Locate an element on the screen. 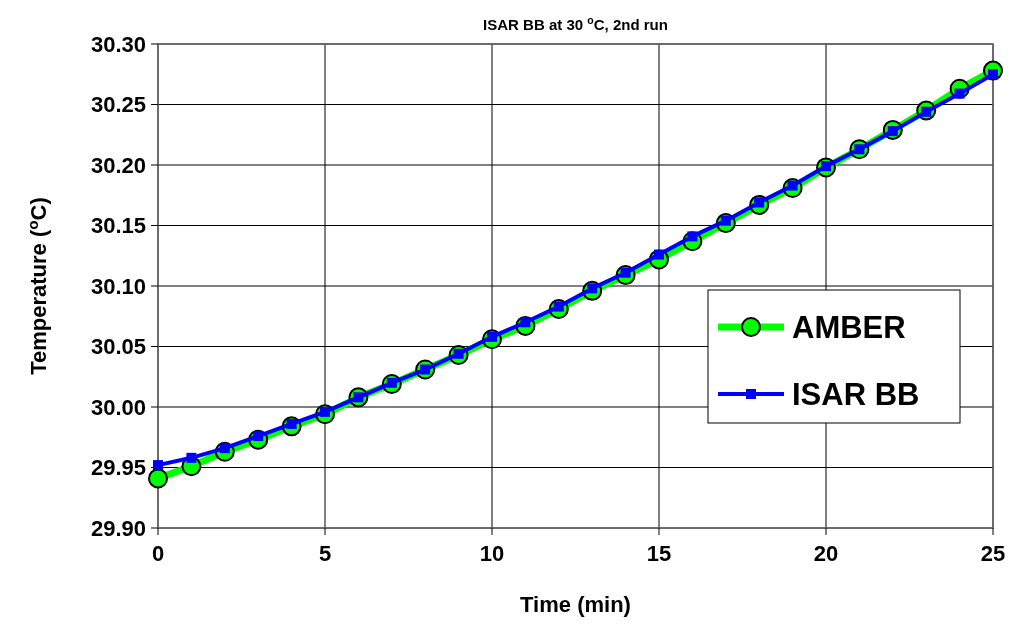 The height and width of the screenshot is (624, 1014). x-tick-label: 5 is located at coordinates (325, 553).